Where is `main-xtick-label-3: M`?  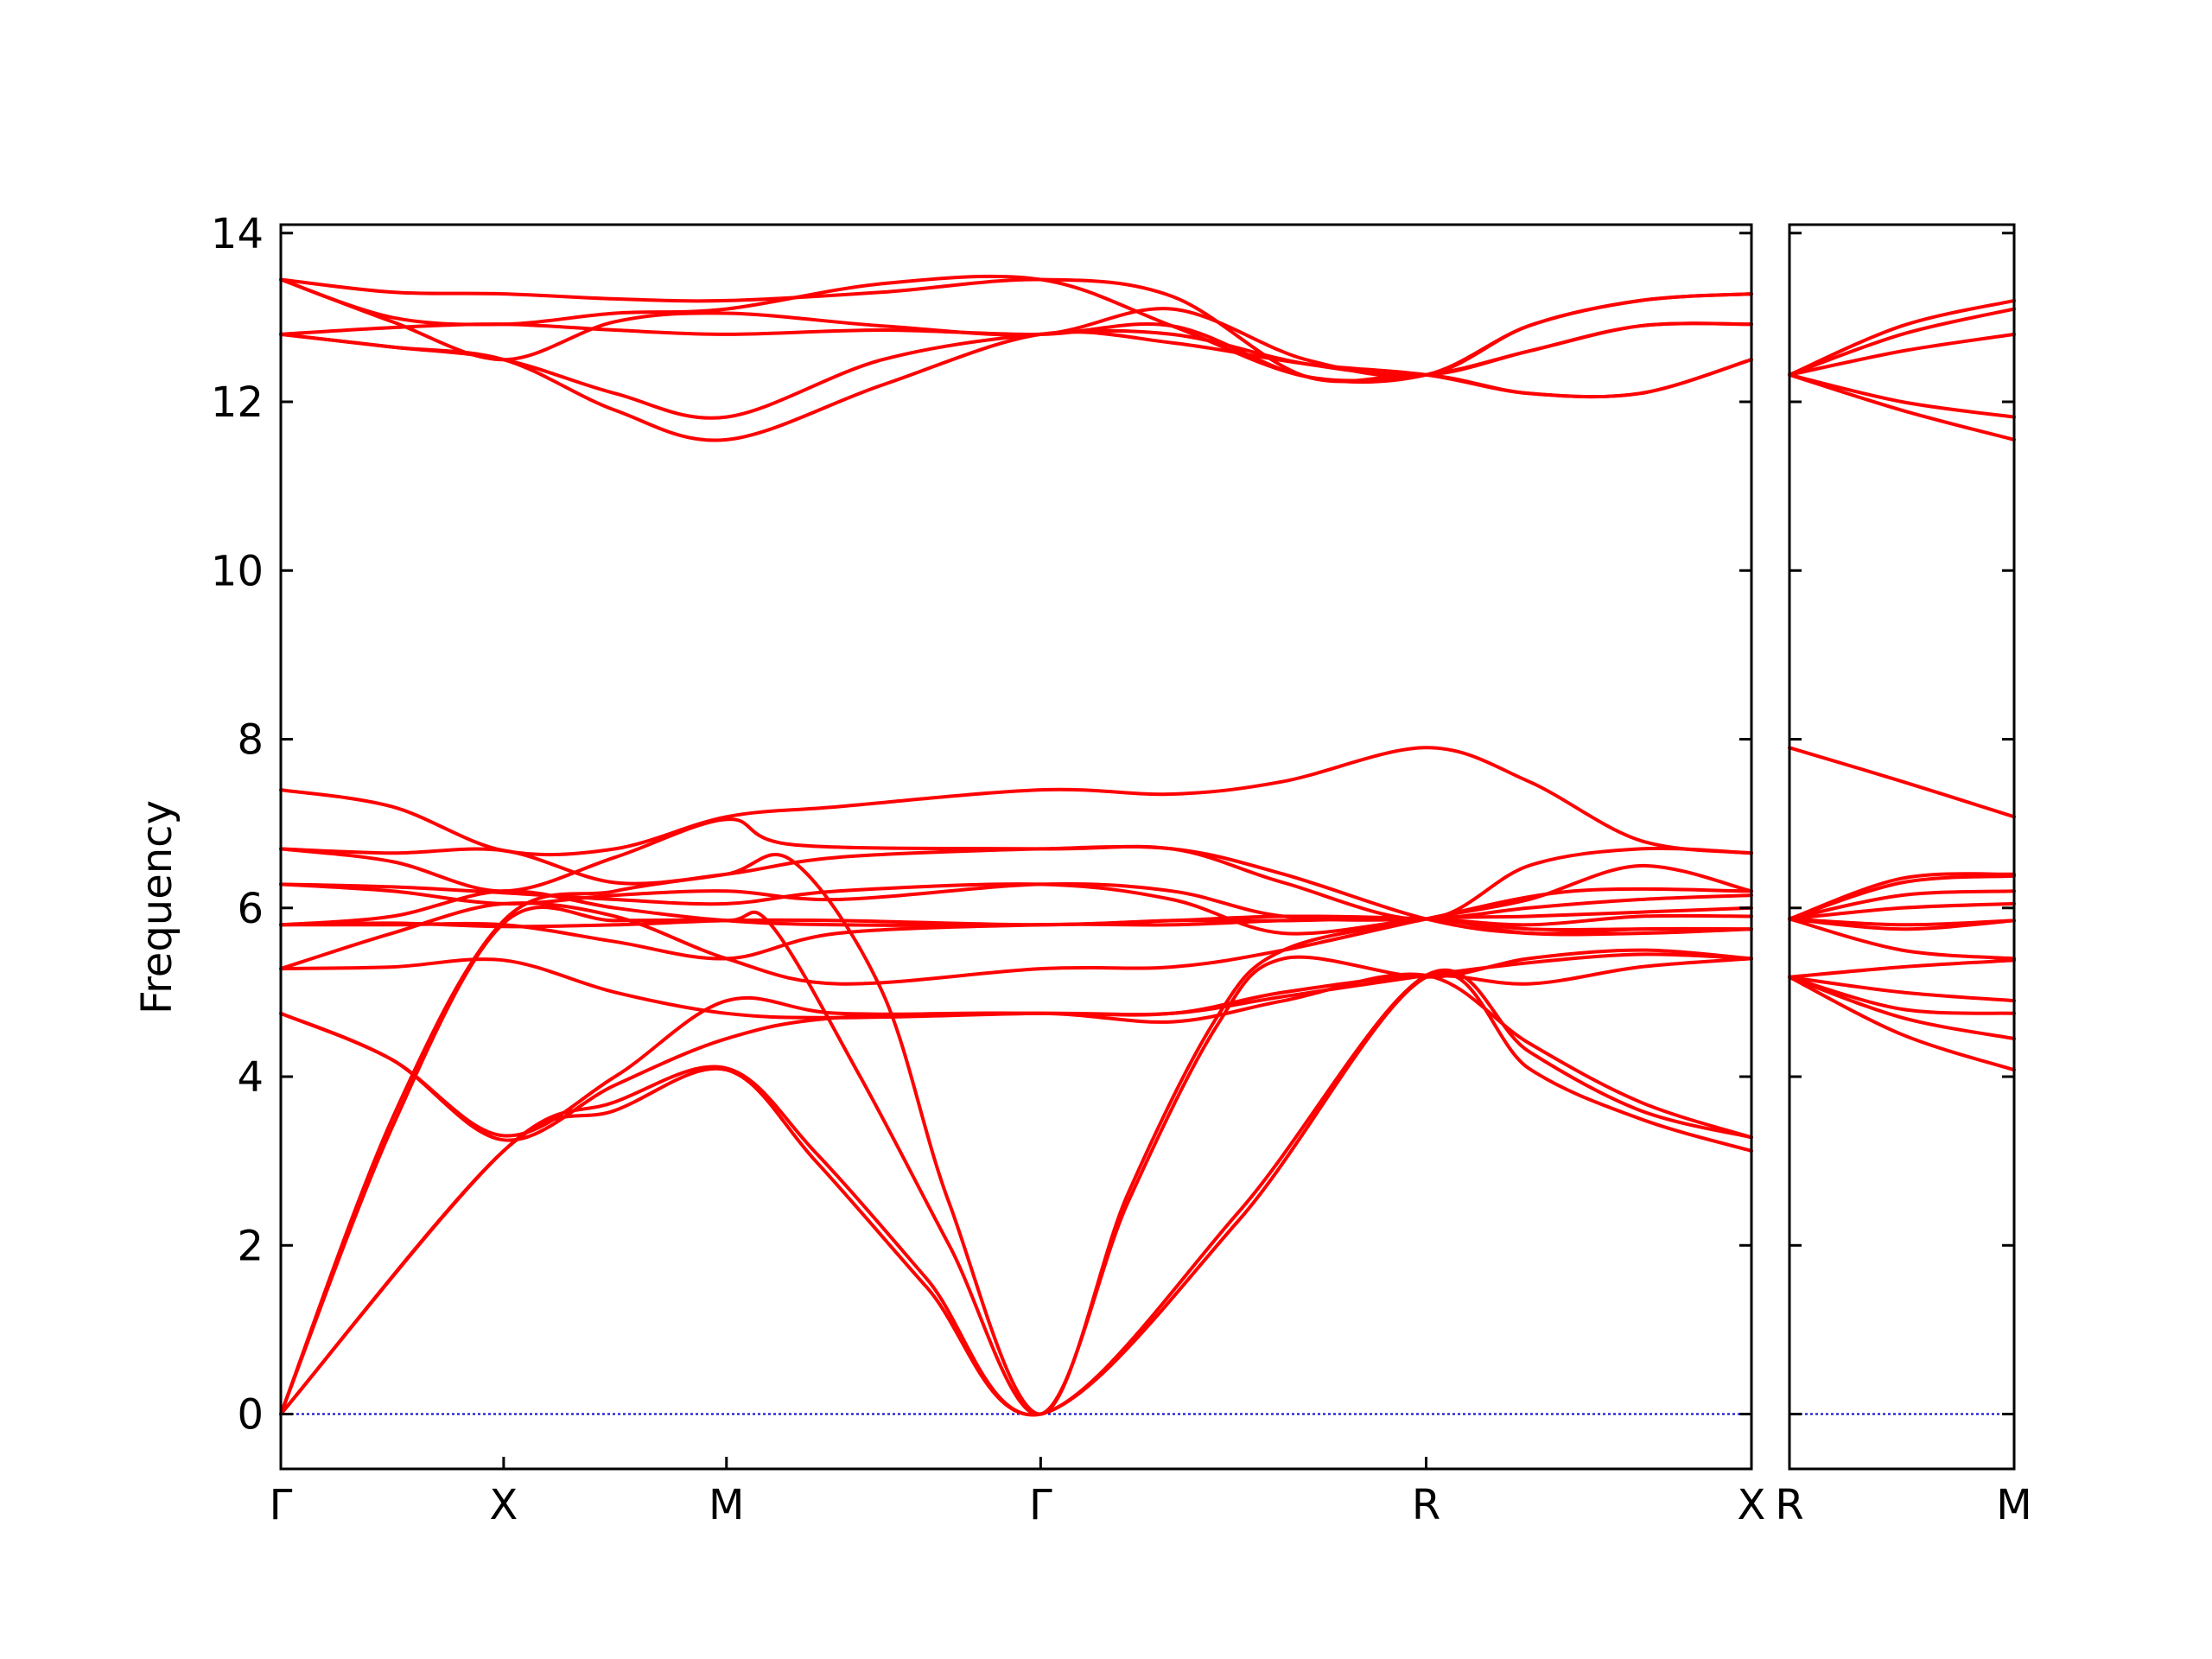 main-xtick-label-3: M is located at coordinates (726, 1505).